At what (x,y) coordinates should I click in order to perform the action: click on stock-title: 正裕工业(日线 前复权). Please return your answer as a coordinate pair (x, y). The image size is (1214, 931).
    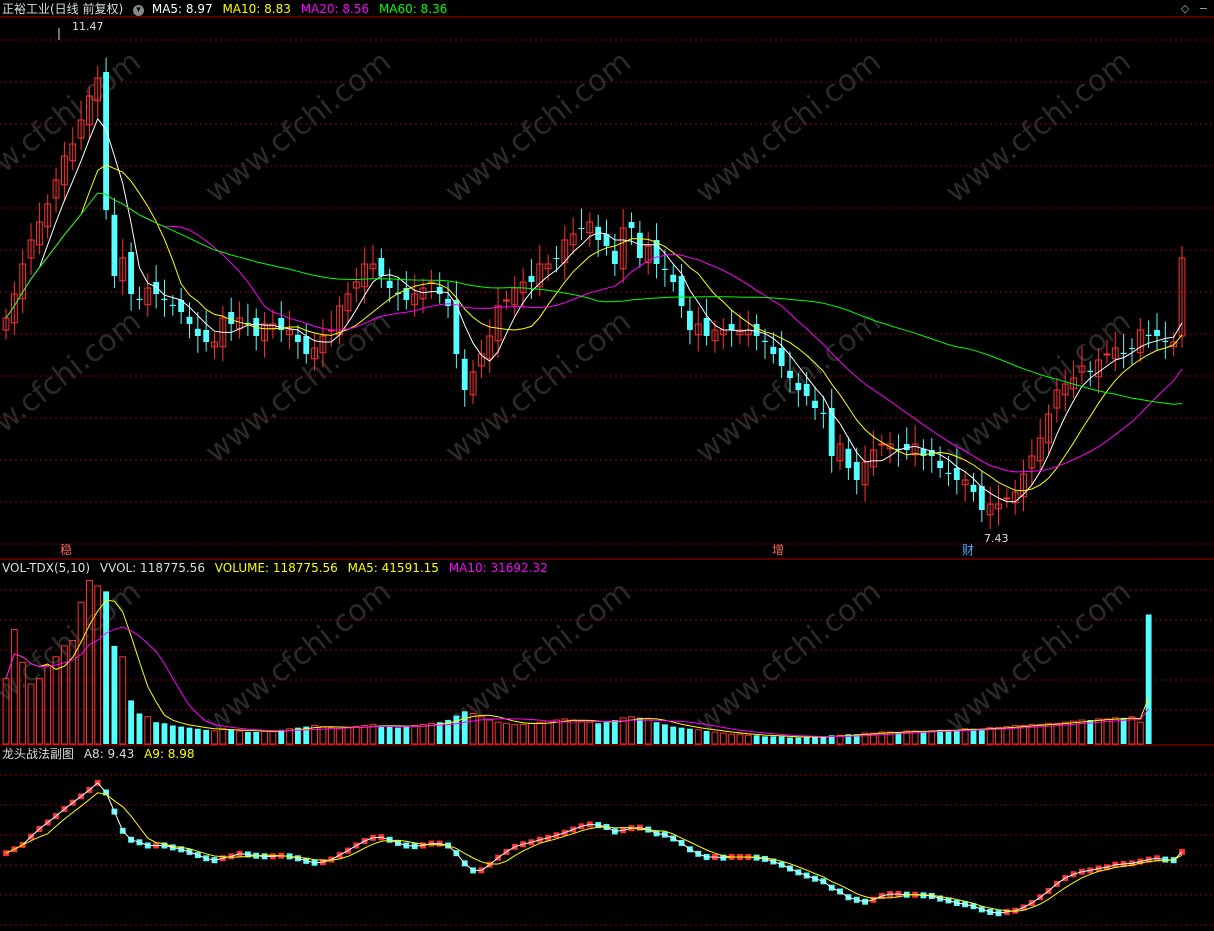
    Looking at the image, I should click on (63, 9).